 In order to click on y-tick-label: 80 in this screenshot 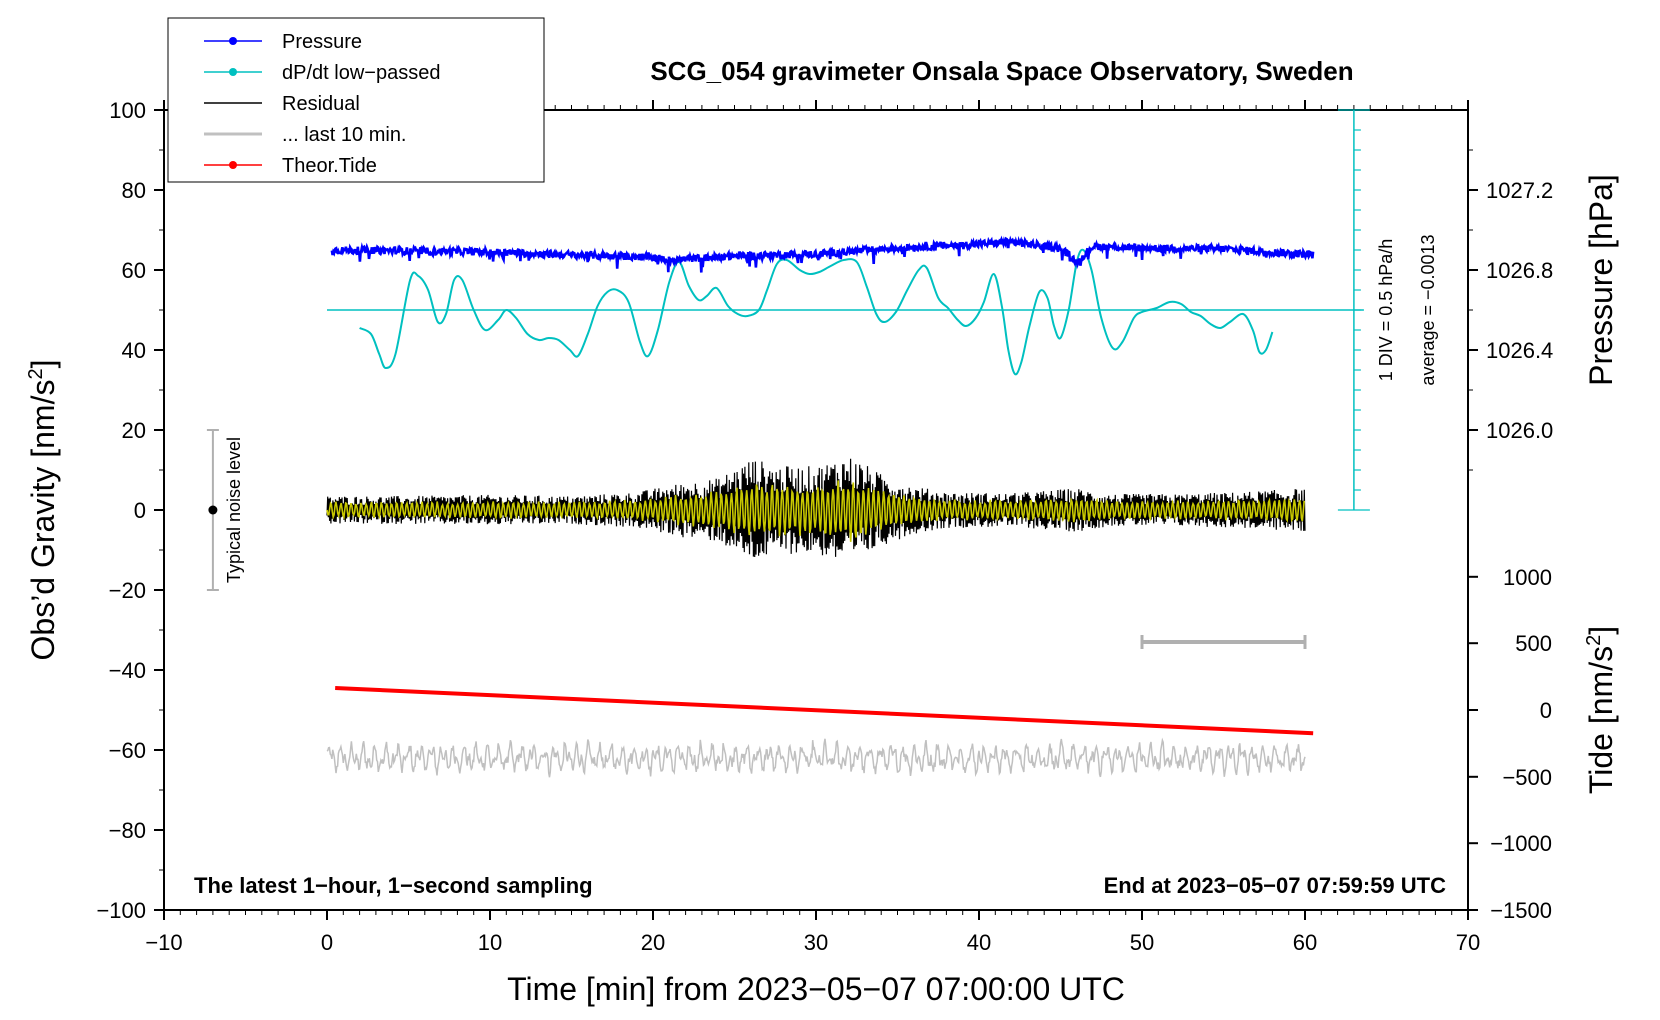, I will do `click(134, 190)`.